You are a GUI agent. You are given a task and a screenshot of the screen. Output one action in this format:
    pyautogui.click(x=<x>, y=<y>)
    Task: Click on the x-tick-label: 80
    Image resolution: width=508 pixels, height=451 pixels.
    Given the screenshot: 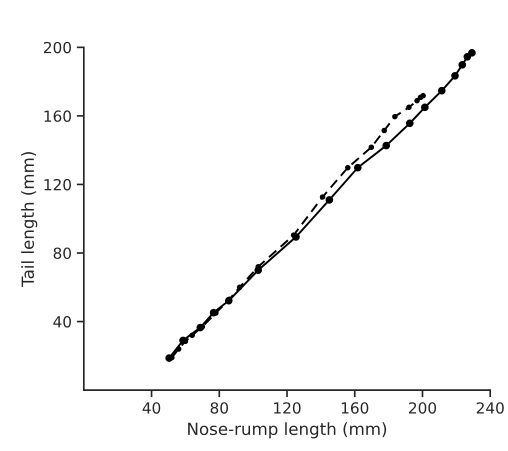 What is the action you would take?
    pyautogui.click(x=219, y=408)
    